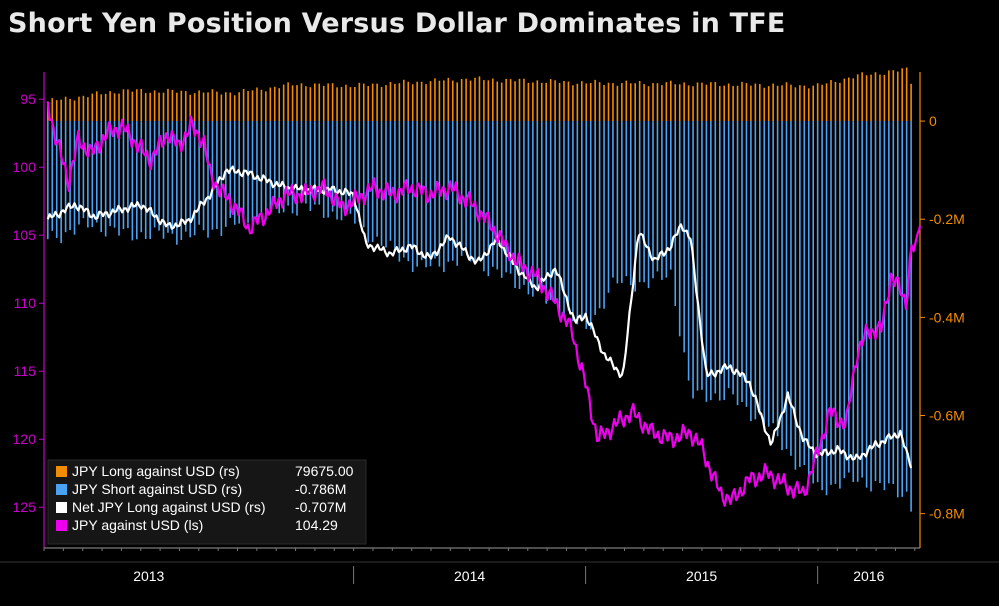 This screenshot has width=999, height=606. What do you see at coordinates (25, 507) in the screenshot?
I see `left-axis-tick-label: 125` at bounding box center [25, 507].